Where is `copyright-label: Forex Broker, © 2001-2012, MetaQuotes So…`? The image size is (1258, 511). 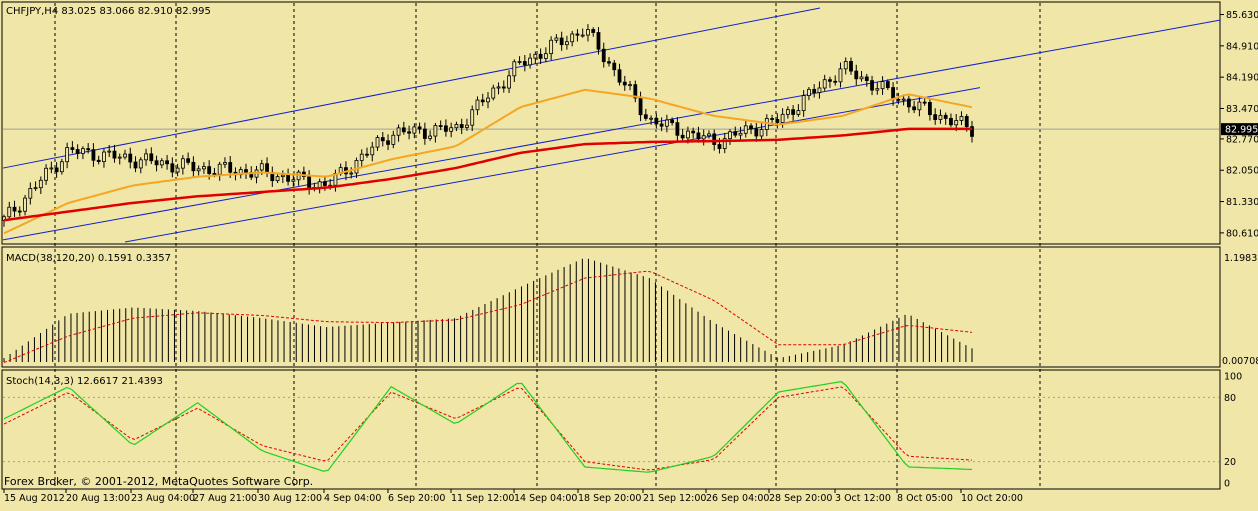 copyright-label: Forex Broker, © 2001-2012, MetaQuotes So… is located at coordinates (158, 481).